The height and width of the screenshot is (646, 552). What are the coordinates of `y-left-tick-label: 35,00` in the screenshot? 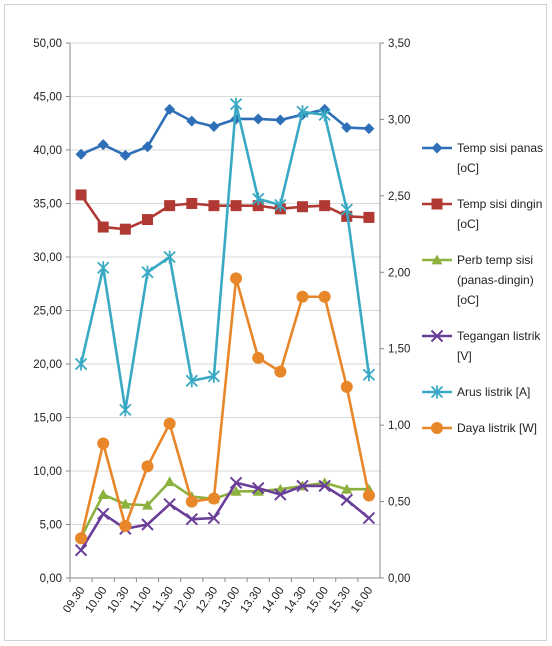 It's located at (47, 205).